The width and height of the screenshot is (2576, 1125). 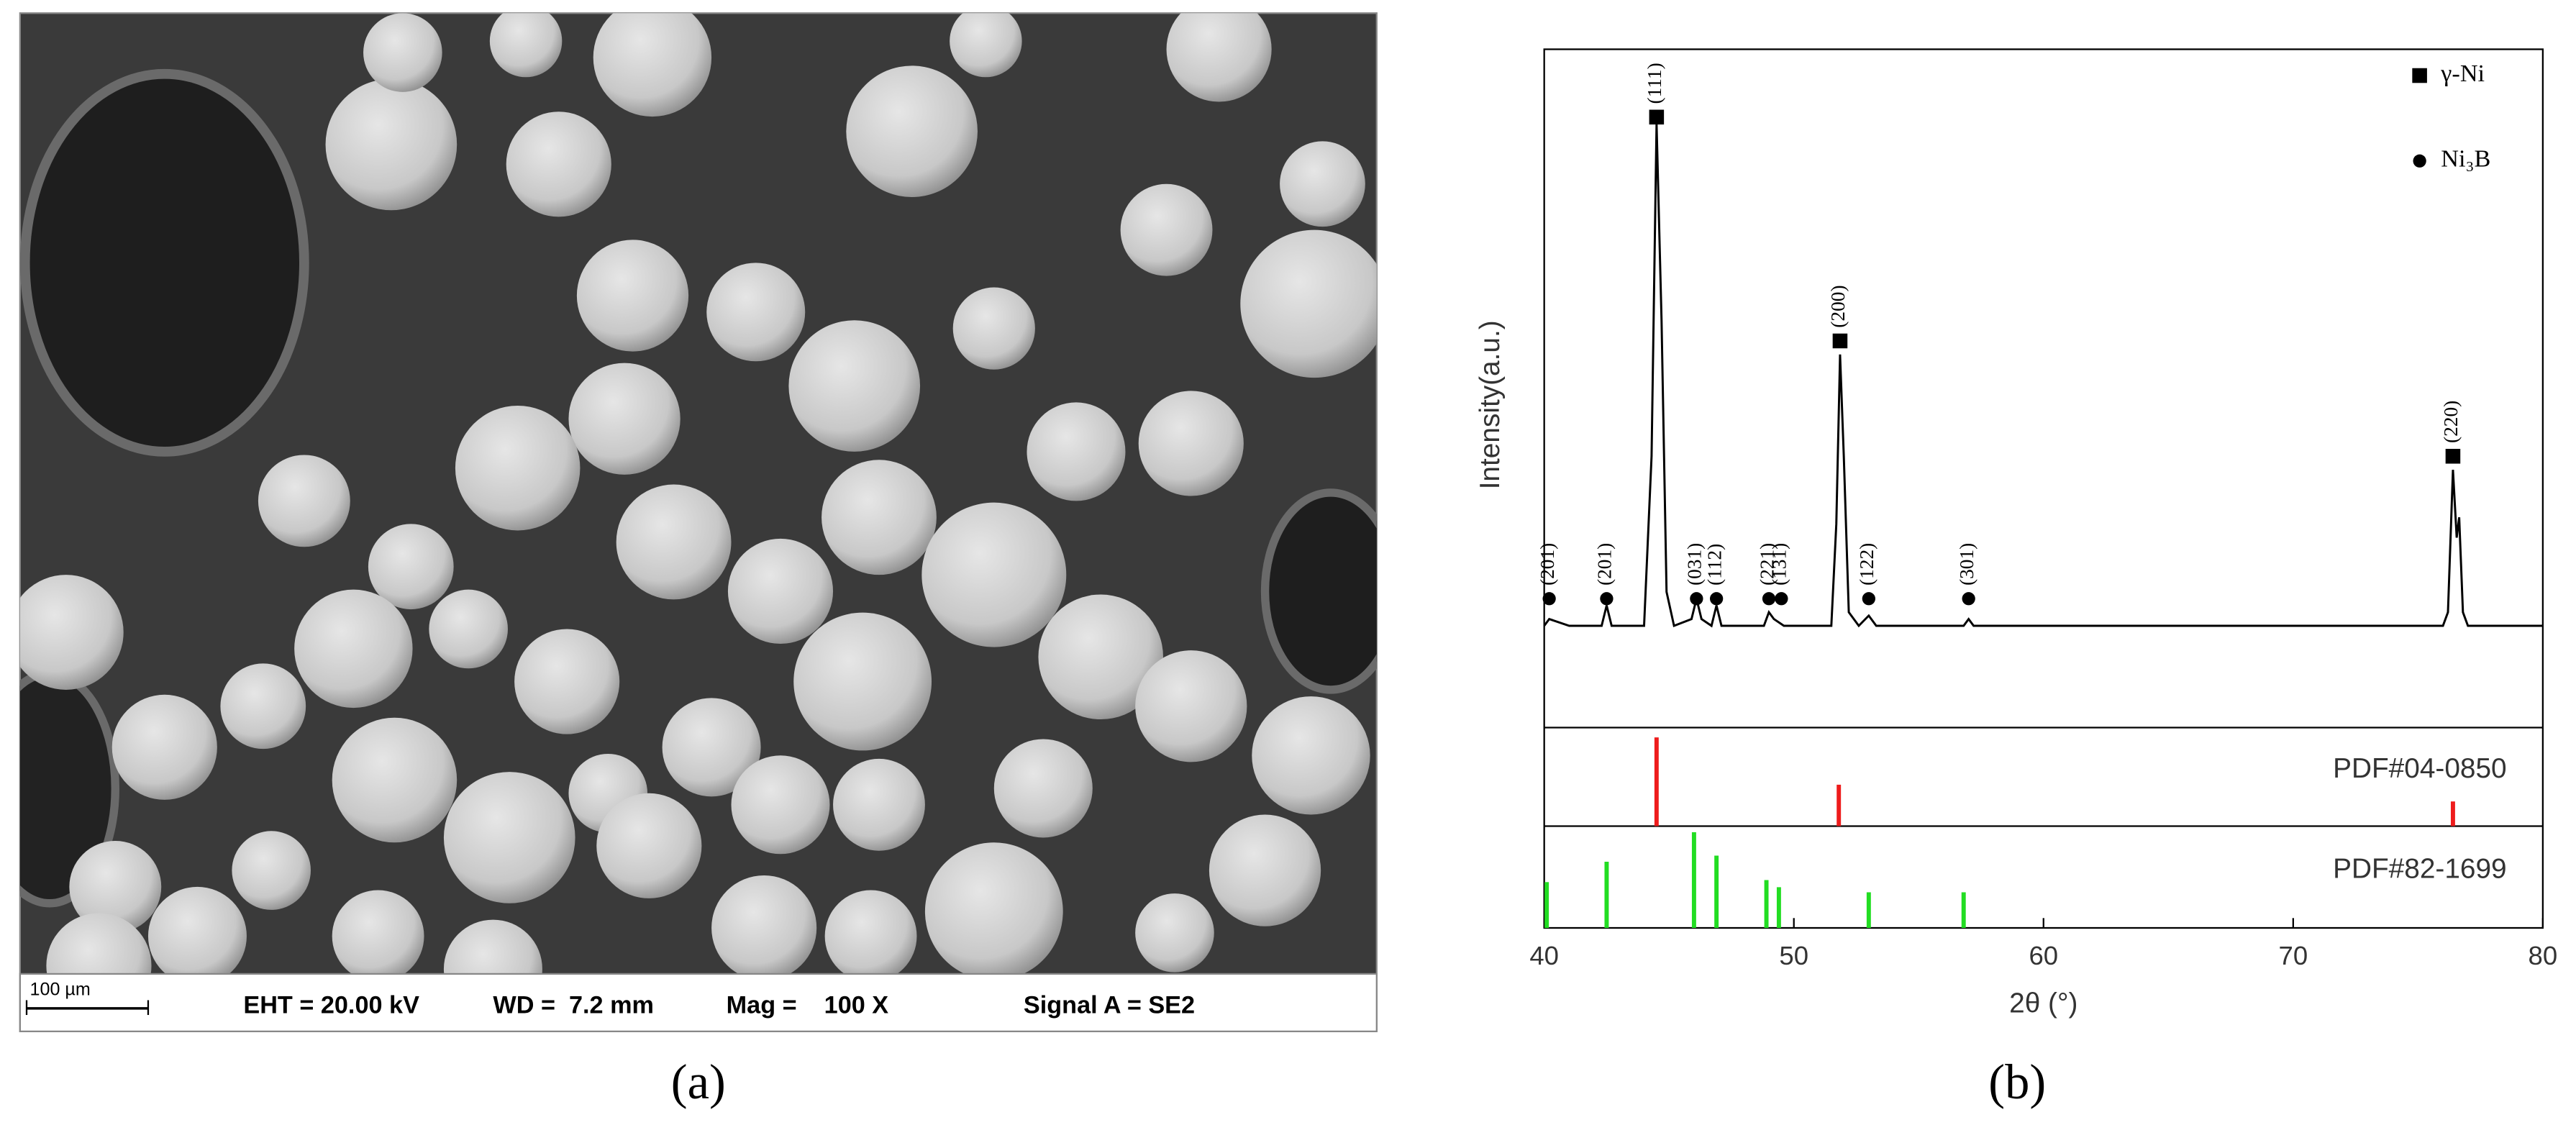 What do you see at coordinates (2451, 422) in the screenshot?
I see `peak-label: (220)` at bounding box center [2451, 422].